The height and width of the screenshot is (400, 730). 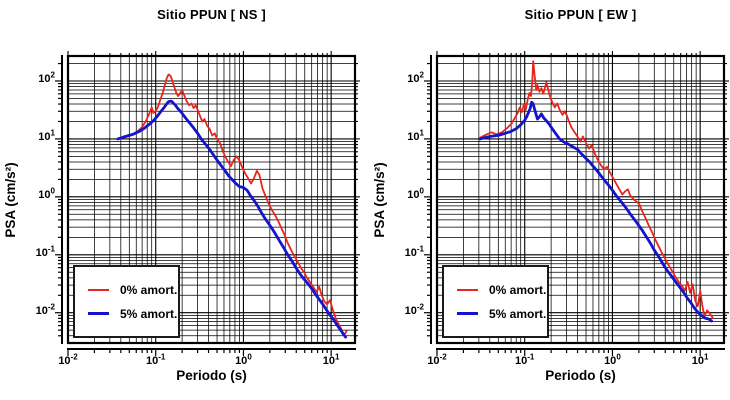 I want to click on chart-title: Sitio PPUN [ NS ], so click(x=211, y=14).